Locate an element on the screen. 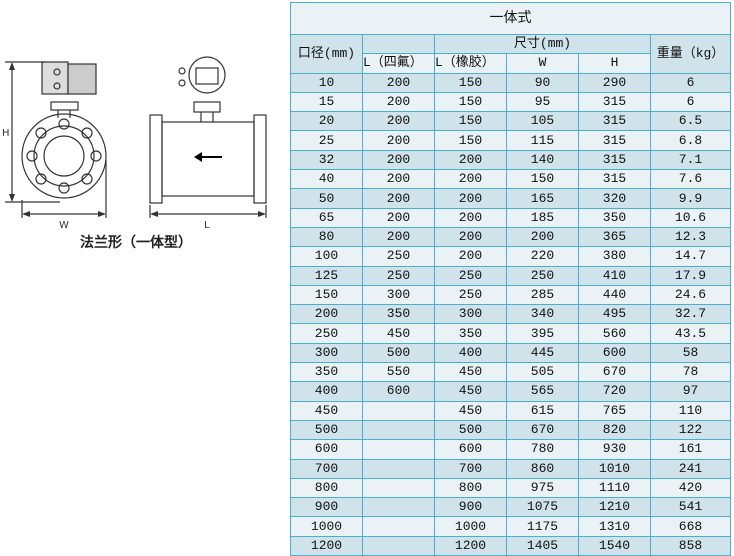 This screenshot has height=556, width=734. cell-diameter: 300 is located at coordinates (326, 353).